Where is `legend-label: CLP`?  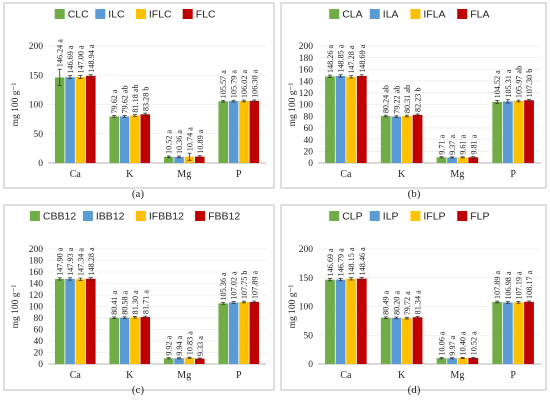 legend-label: CLP is located at coordinates (352, 217).